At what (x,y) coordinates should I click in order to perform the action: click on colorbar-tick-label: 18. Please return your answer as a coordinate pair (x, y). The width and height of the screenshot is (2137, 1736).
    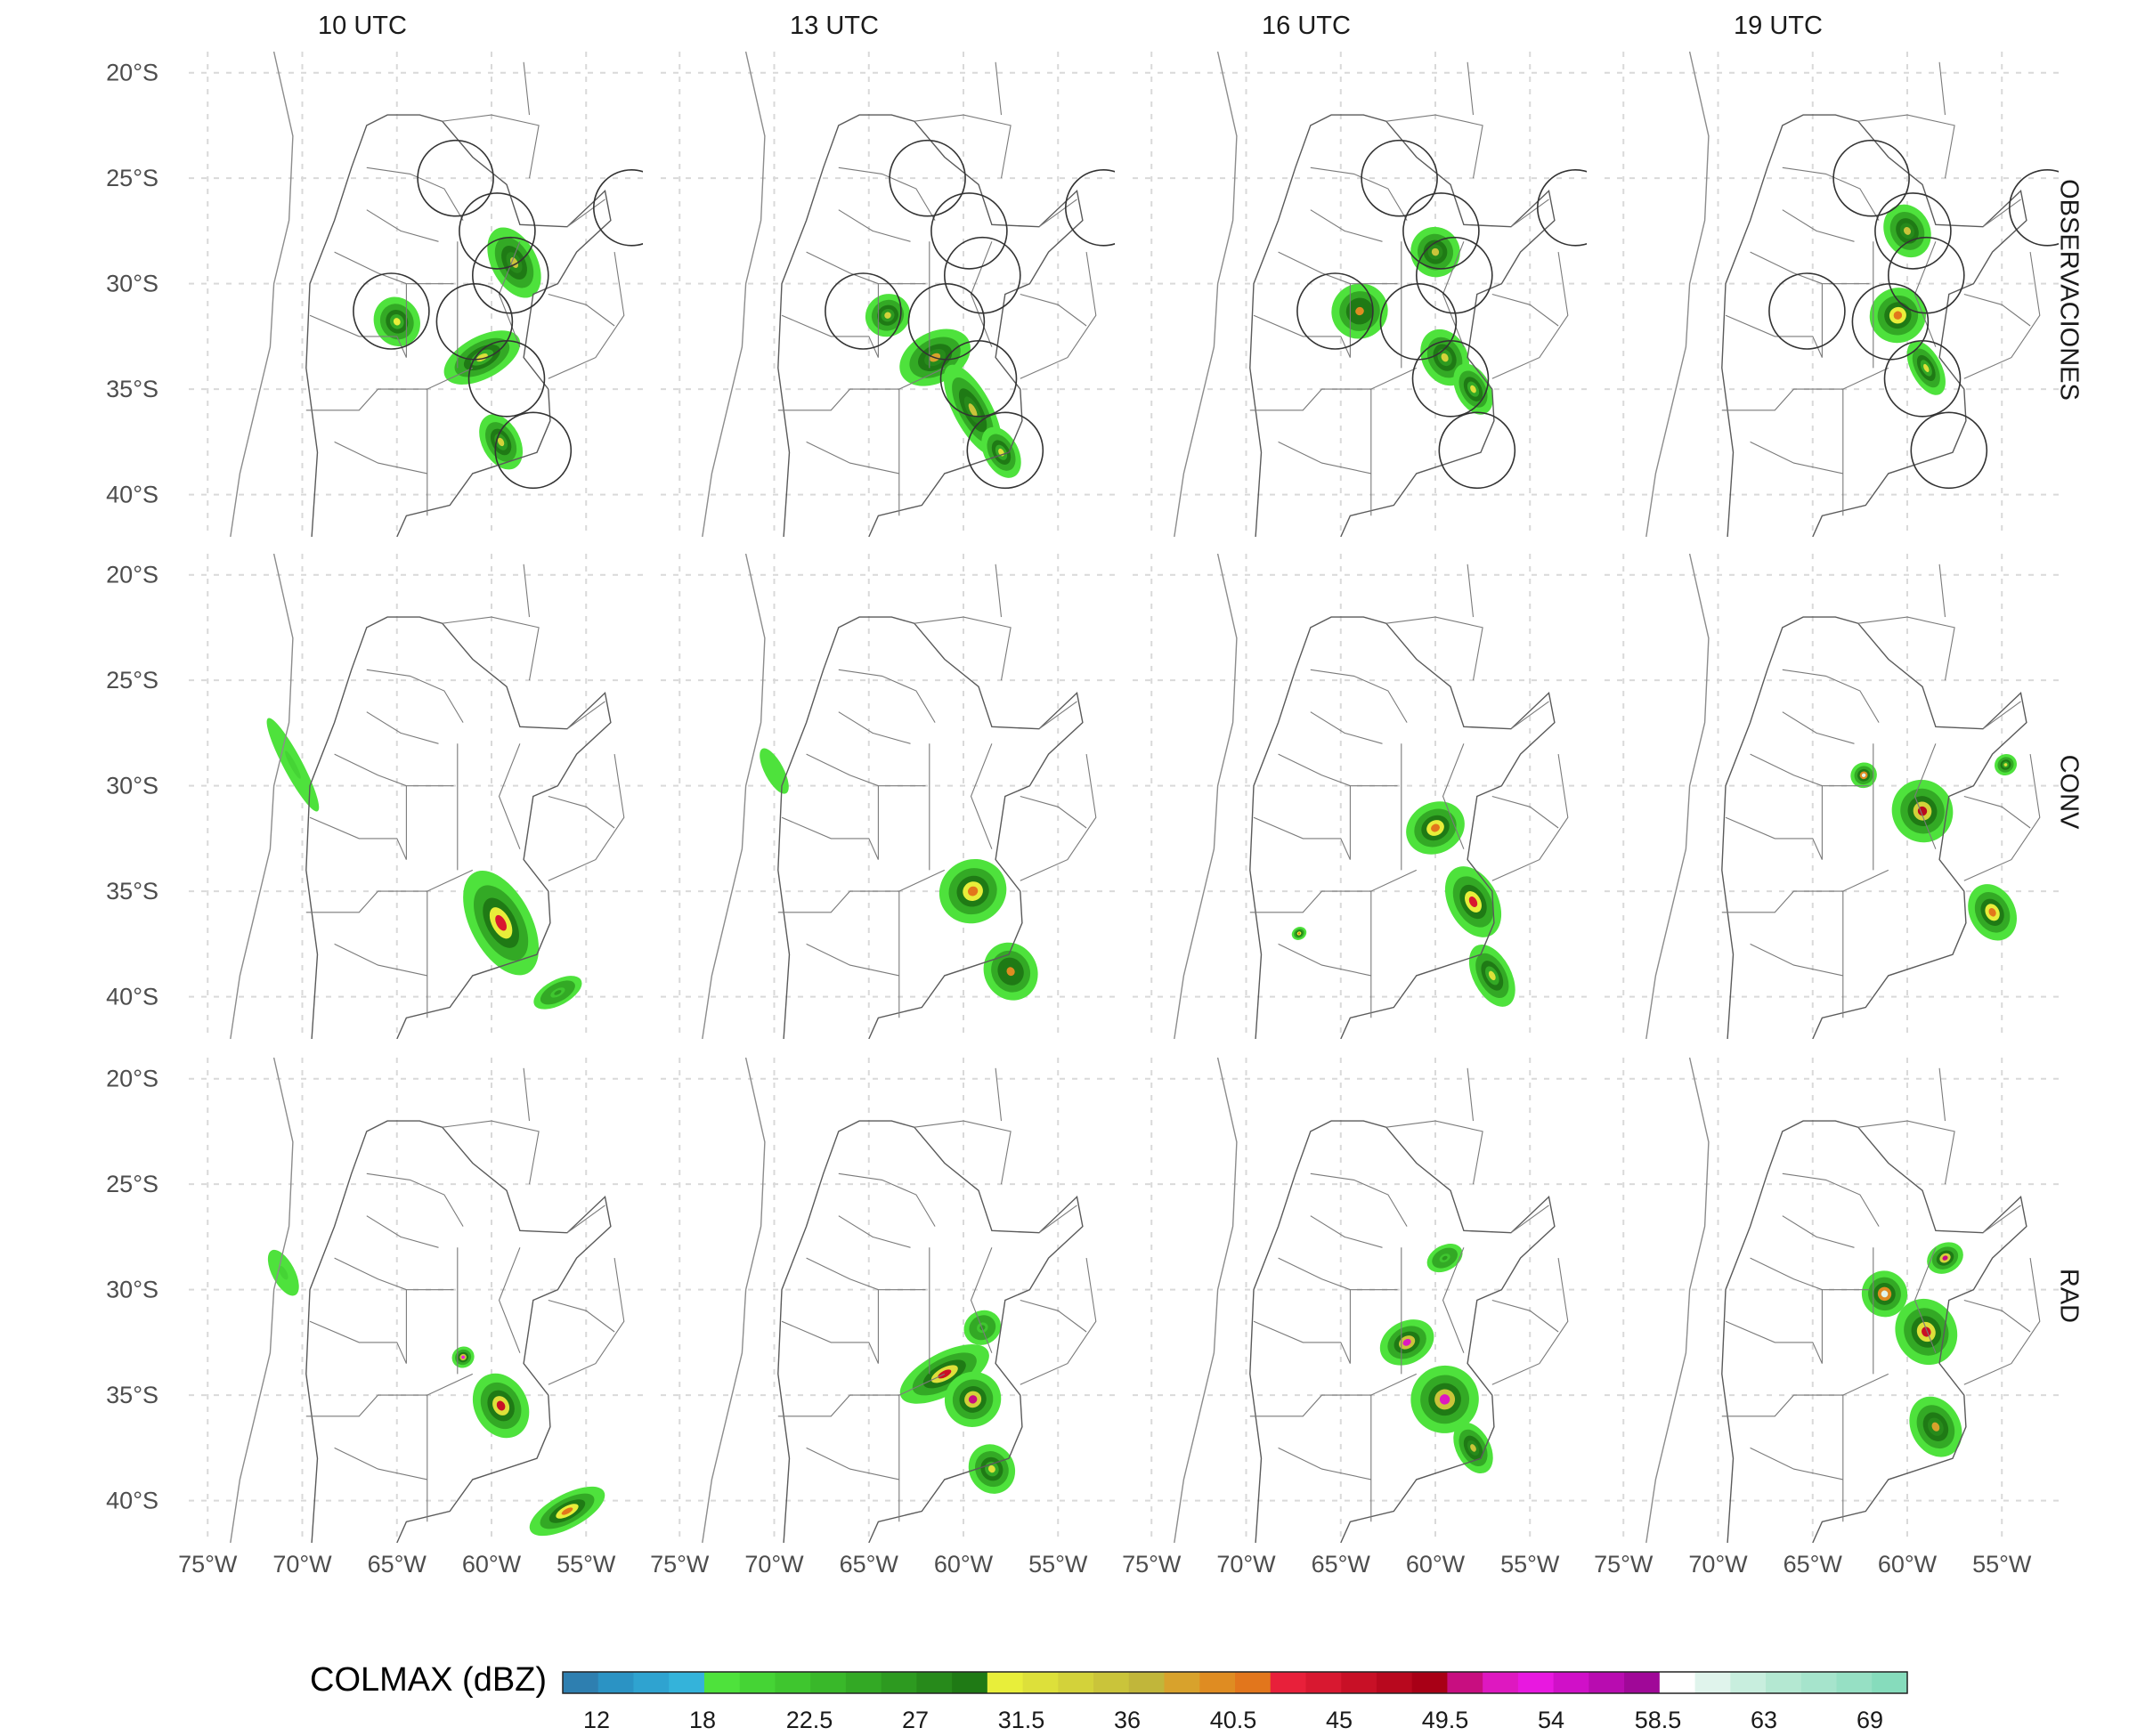
    Looking at the image, I should click on (702, 1720).